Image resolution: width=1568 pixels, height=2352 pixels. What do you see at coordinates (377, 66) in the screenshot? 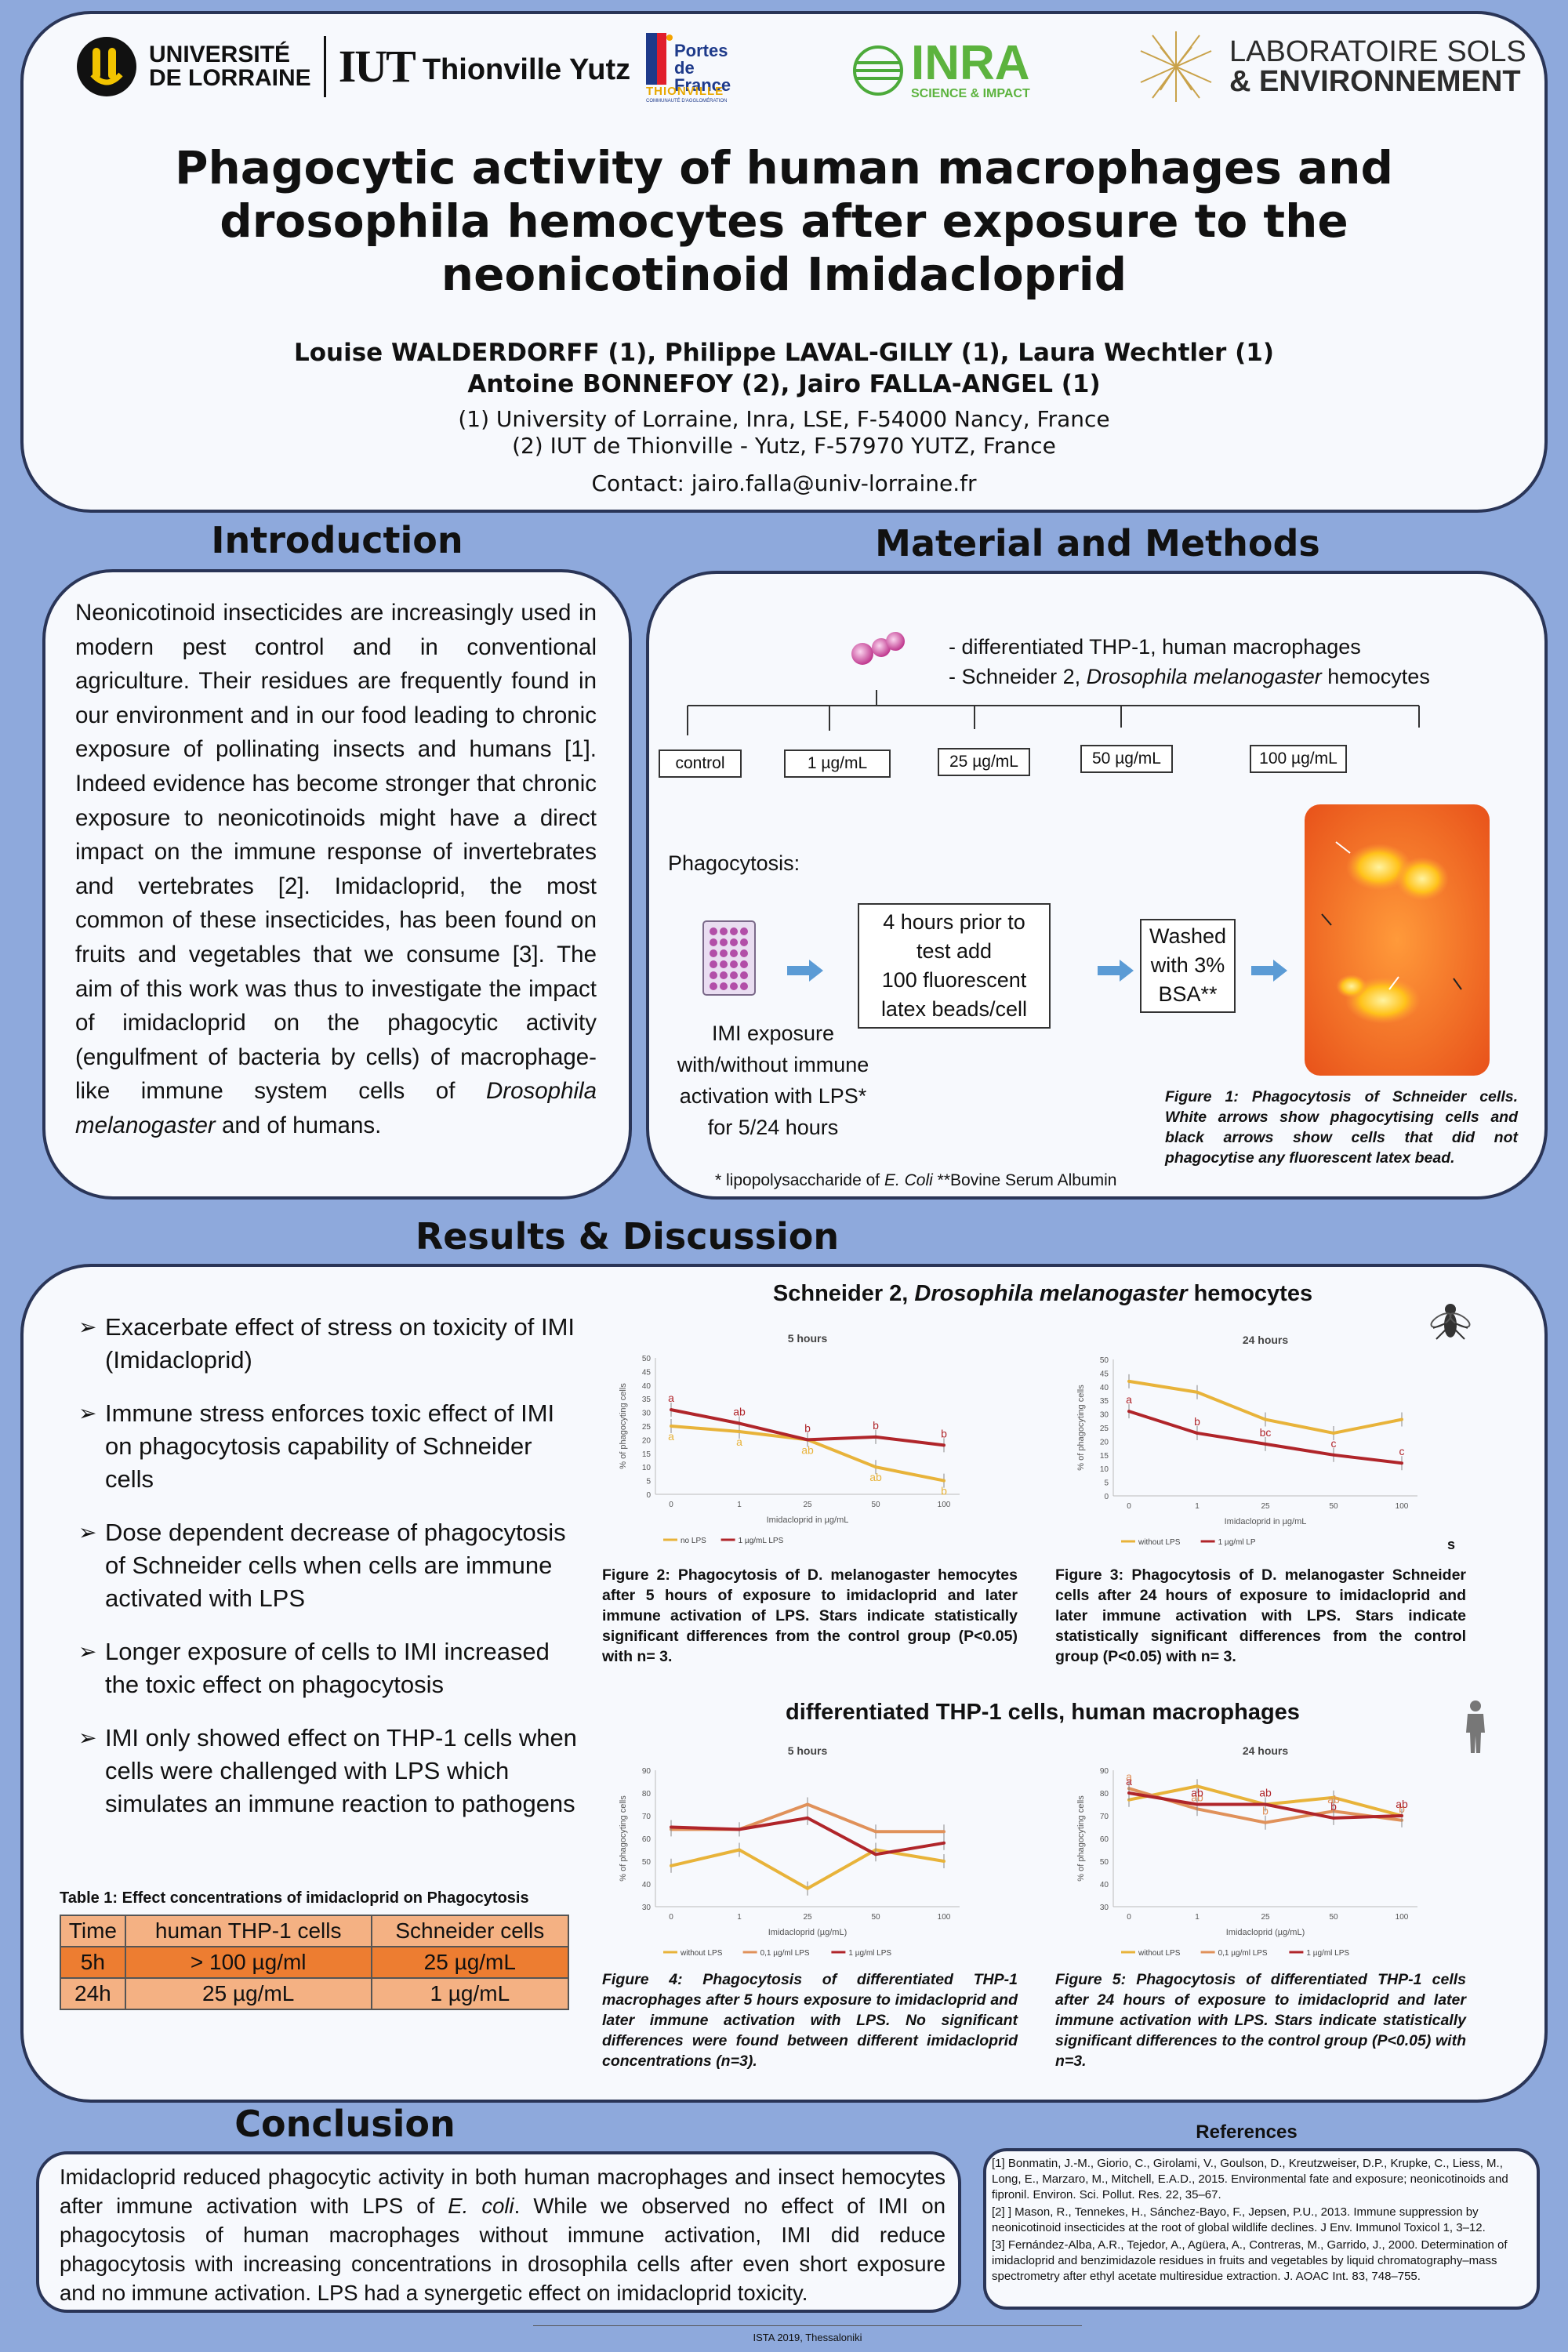
I see `iut-mark: IUT` at bounding box center [377, 66].